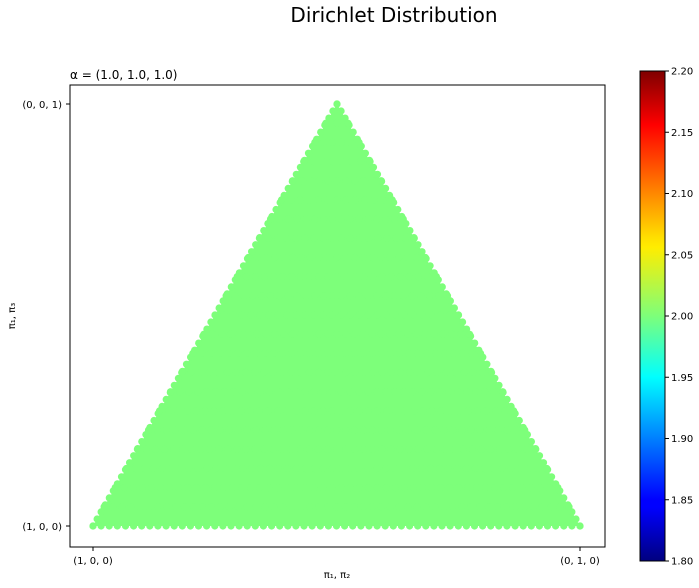 The height and width of the screenshot is (588, 699). I want to click on colorbar-ticks: 1.80 1.85 1.90 1.95 2.00 2.05 2.10 2.15 2.20, so click(679, 317).